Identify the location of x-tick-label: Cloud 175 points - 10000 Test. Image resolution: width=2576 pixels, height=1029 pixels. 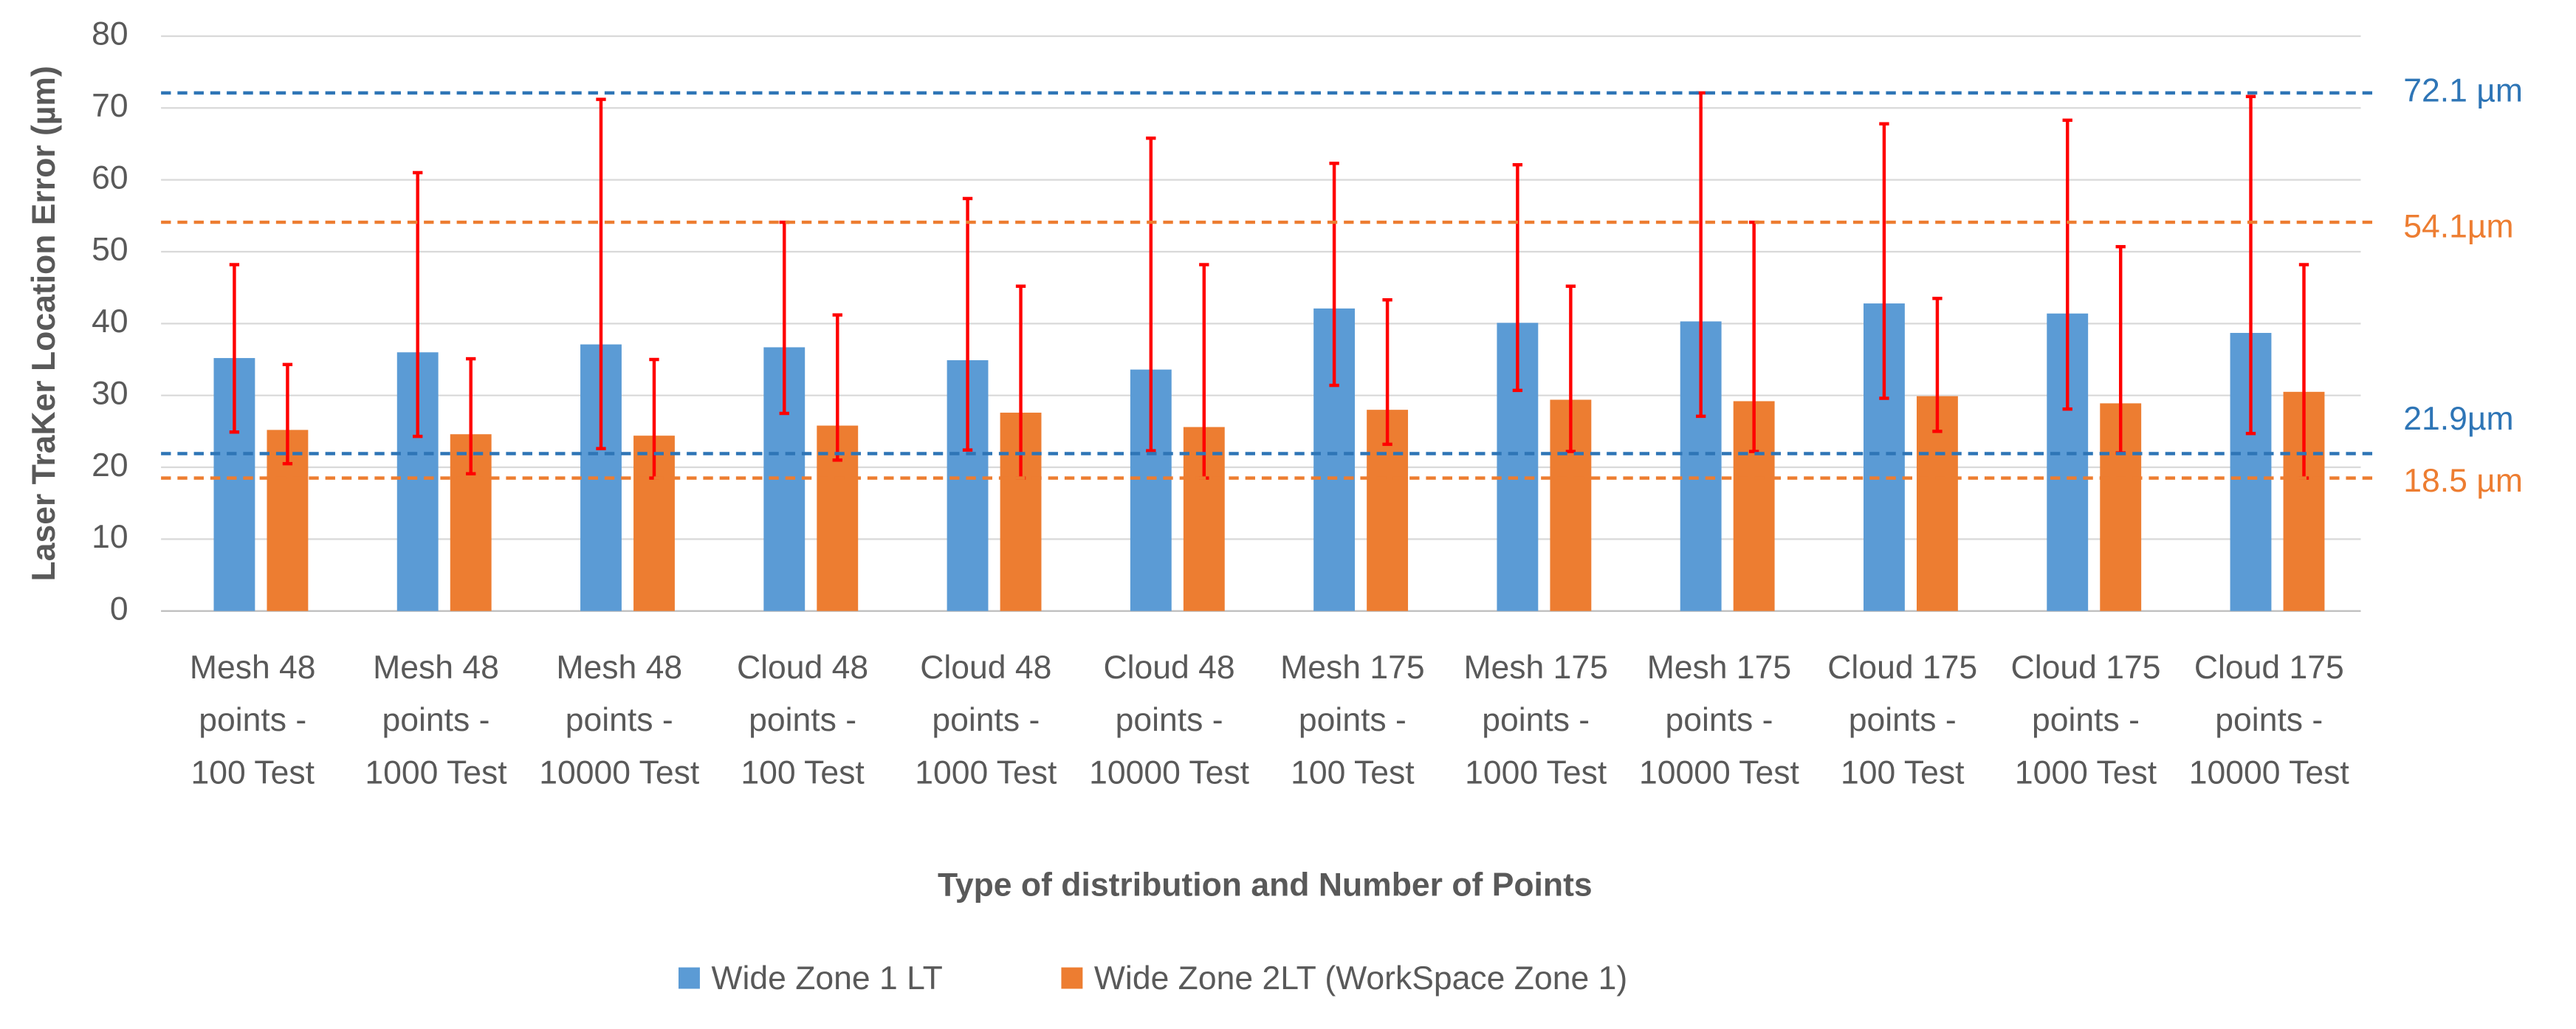
(2268, 721).